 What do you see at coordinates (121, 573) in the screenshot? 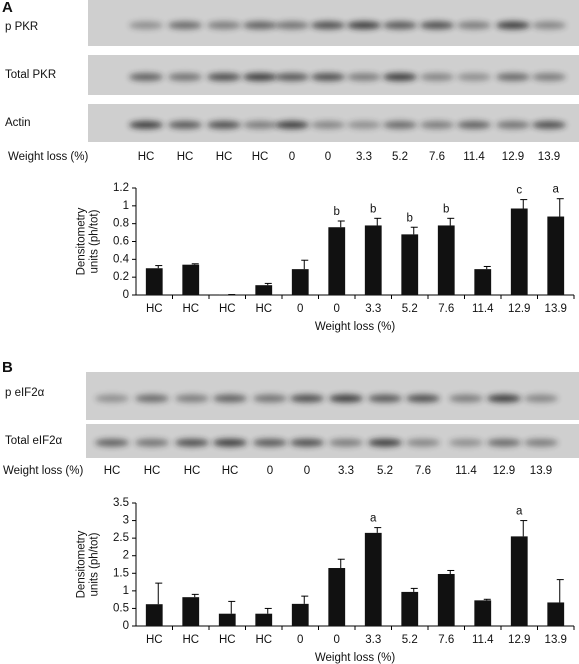
I see `y-tick-label: 1.5` at bounding box center [121, 573].